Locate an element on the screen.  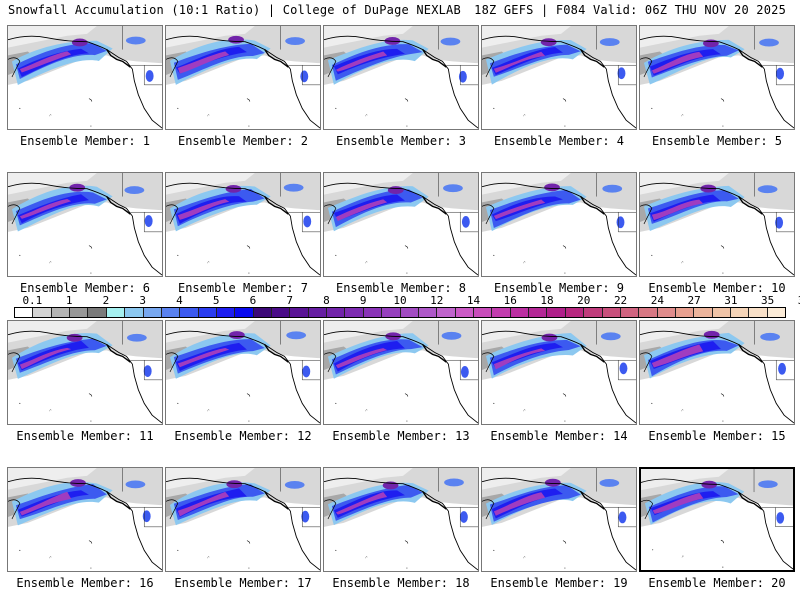
ensemble-panel: Ensemble Member: 3 is located at coordinates (401, 86).